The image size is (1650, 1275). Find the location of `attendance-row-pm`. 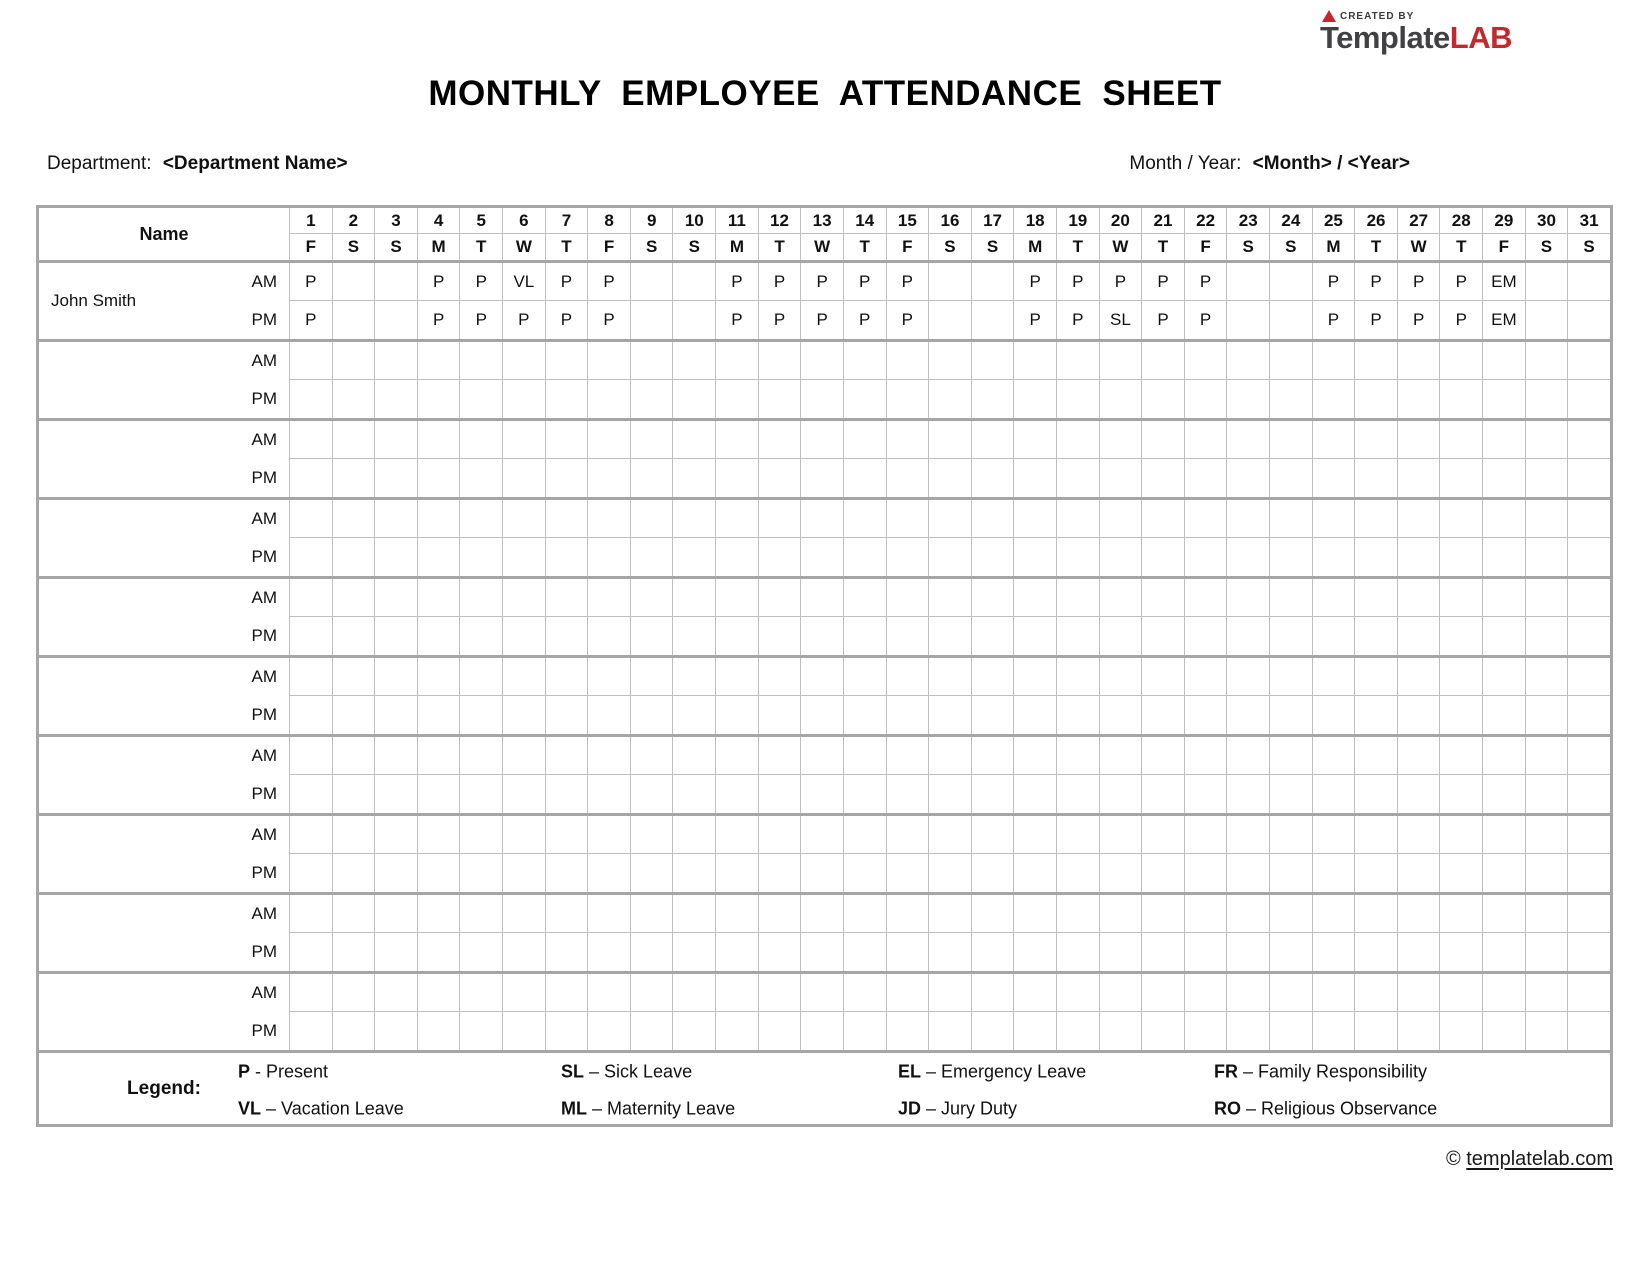

attendance-row-pm is located at coordinates (950, 478).